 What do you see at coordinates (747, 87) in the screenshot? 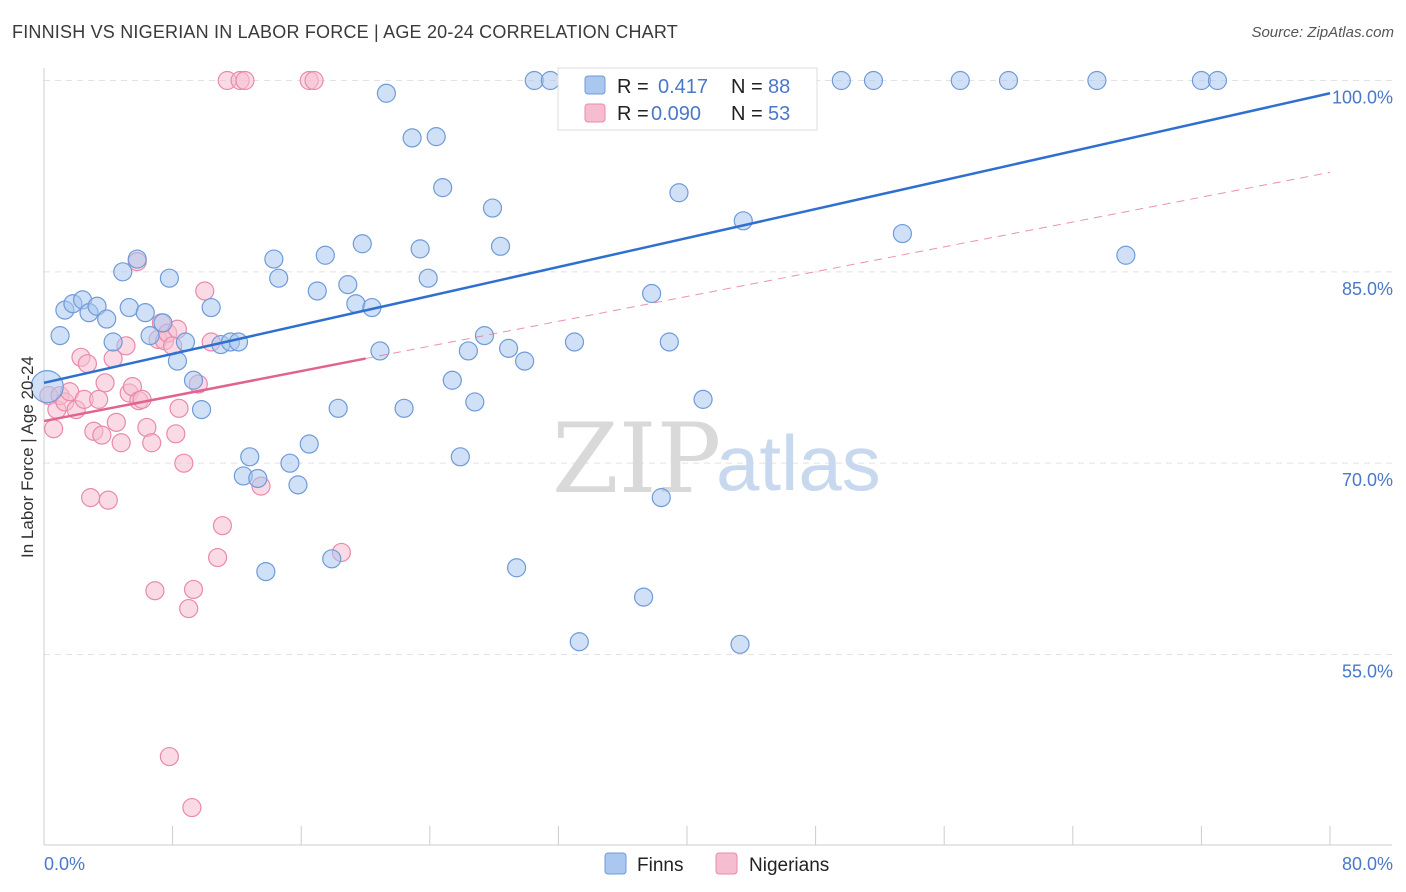
I see `legend-n-label-finns: N =` at bounding box center [747, 87].